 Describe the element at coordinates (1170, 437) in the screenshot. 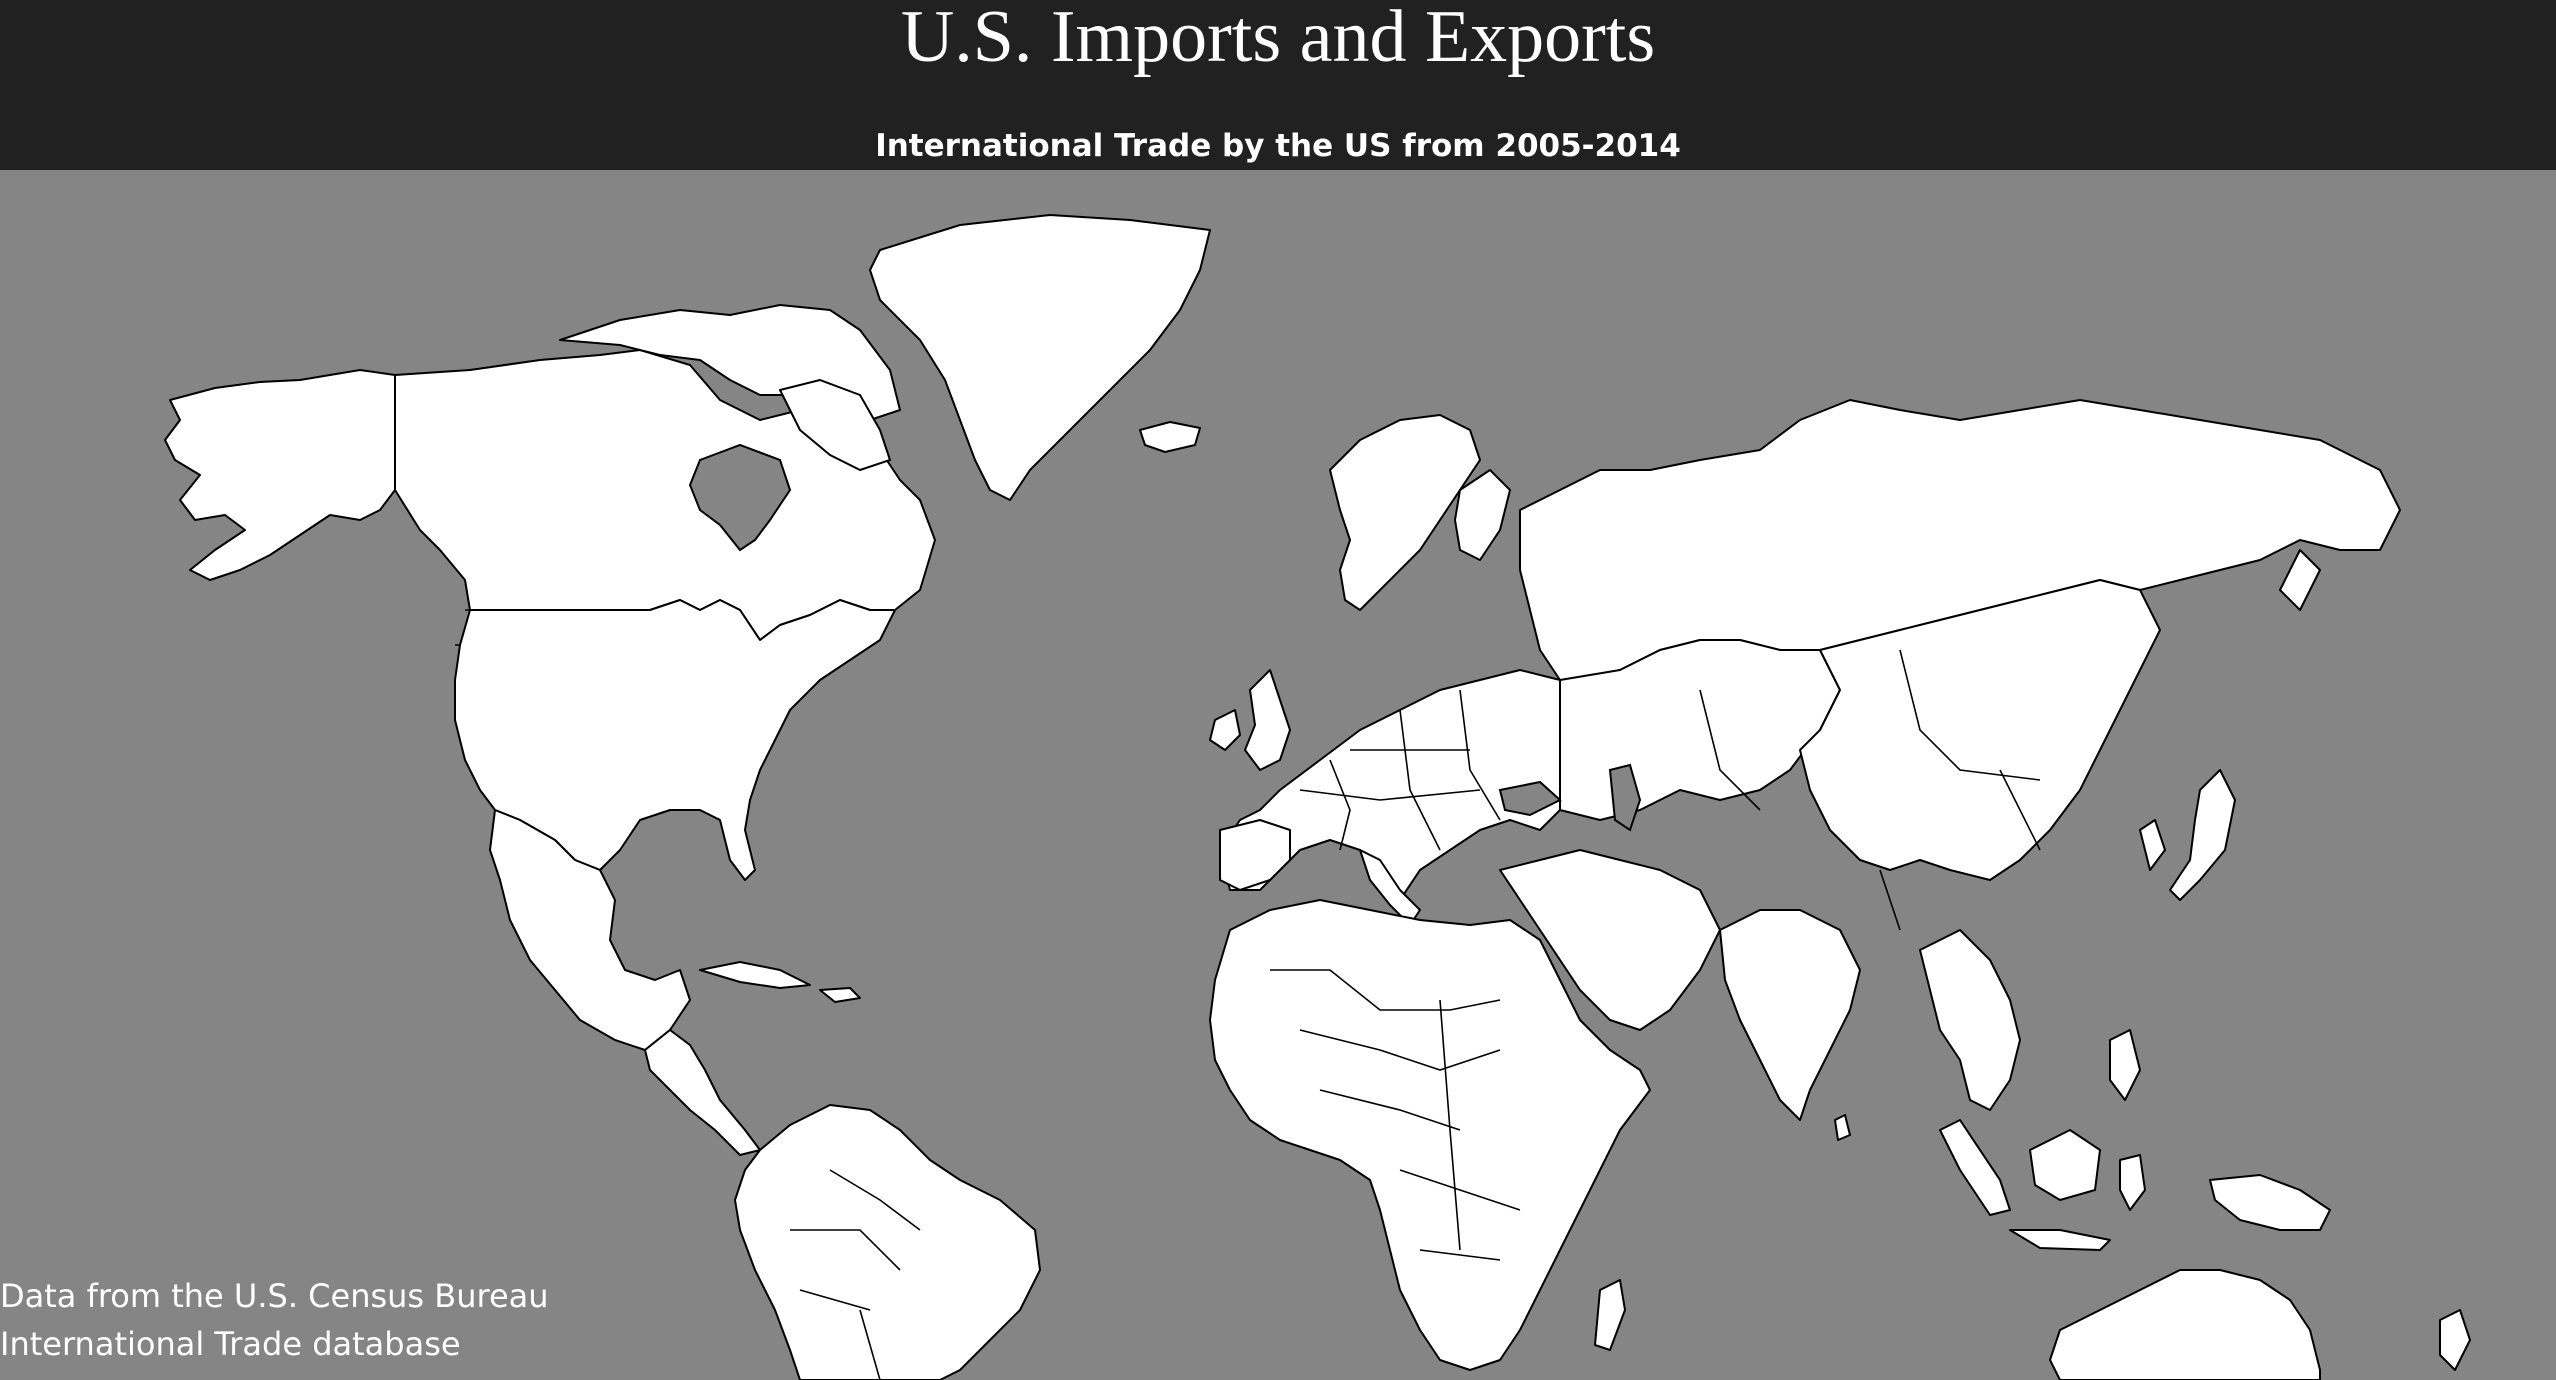

I see `iceland` at that location.